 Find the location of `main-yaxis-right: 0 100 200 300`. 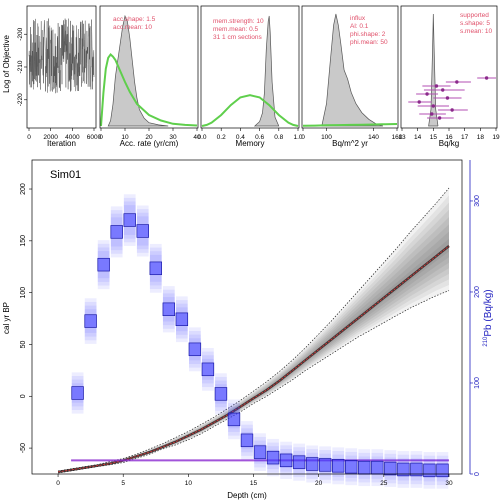

main-yaxis-right: 0 100 200 300 is located at coordinates (475, 318).